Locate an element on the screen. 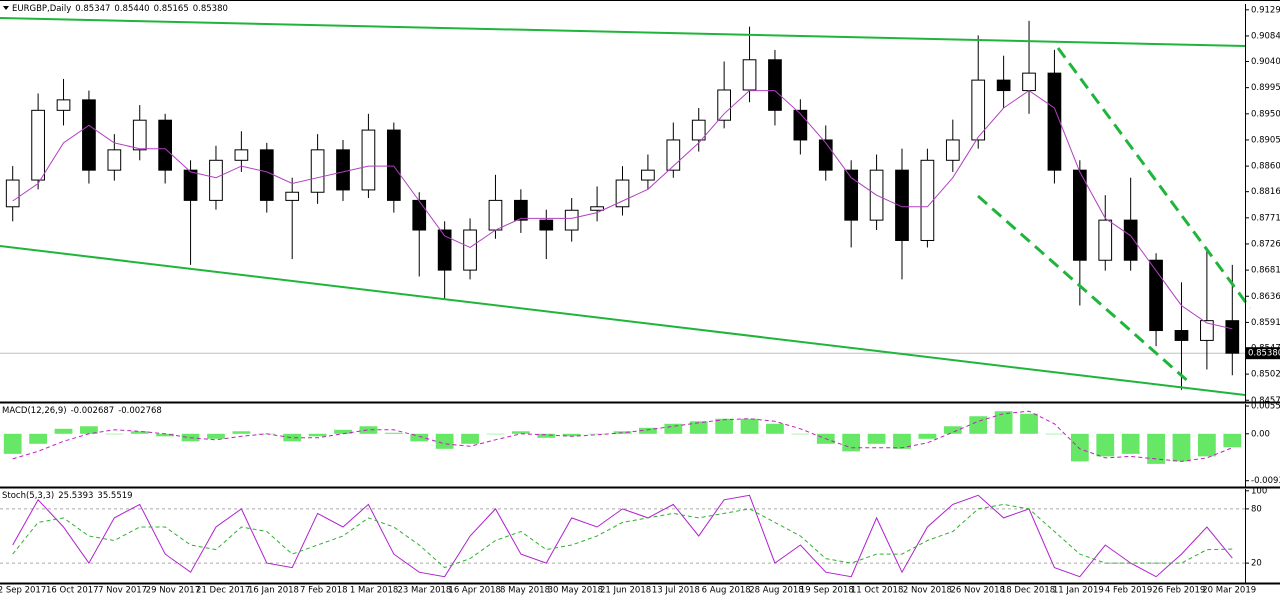 Image resolution: width=1280 pixels, height=596 pixels. x-tick-label: 28 Aug 2018 is located at coordinates (776, 591).